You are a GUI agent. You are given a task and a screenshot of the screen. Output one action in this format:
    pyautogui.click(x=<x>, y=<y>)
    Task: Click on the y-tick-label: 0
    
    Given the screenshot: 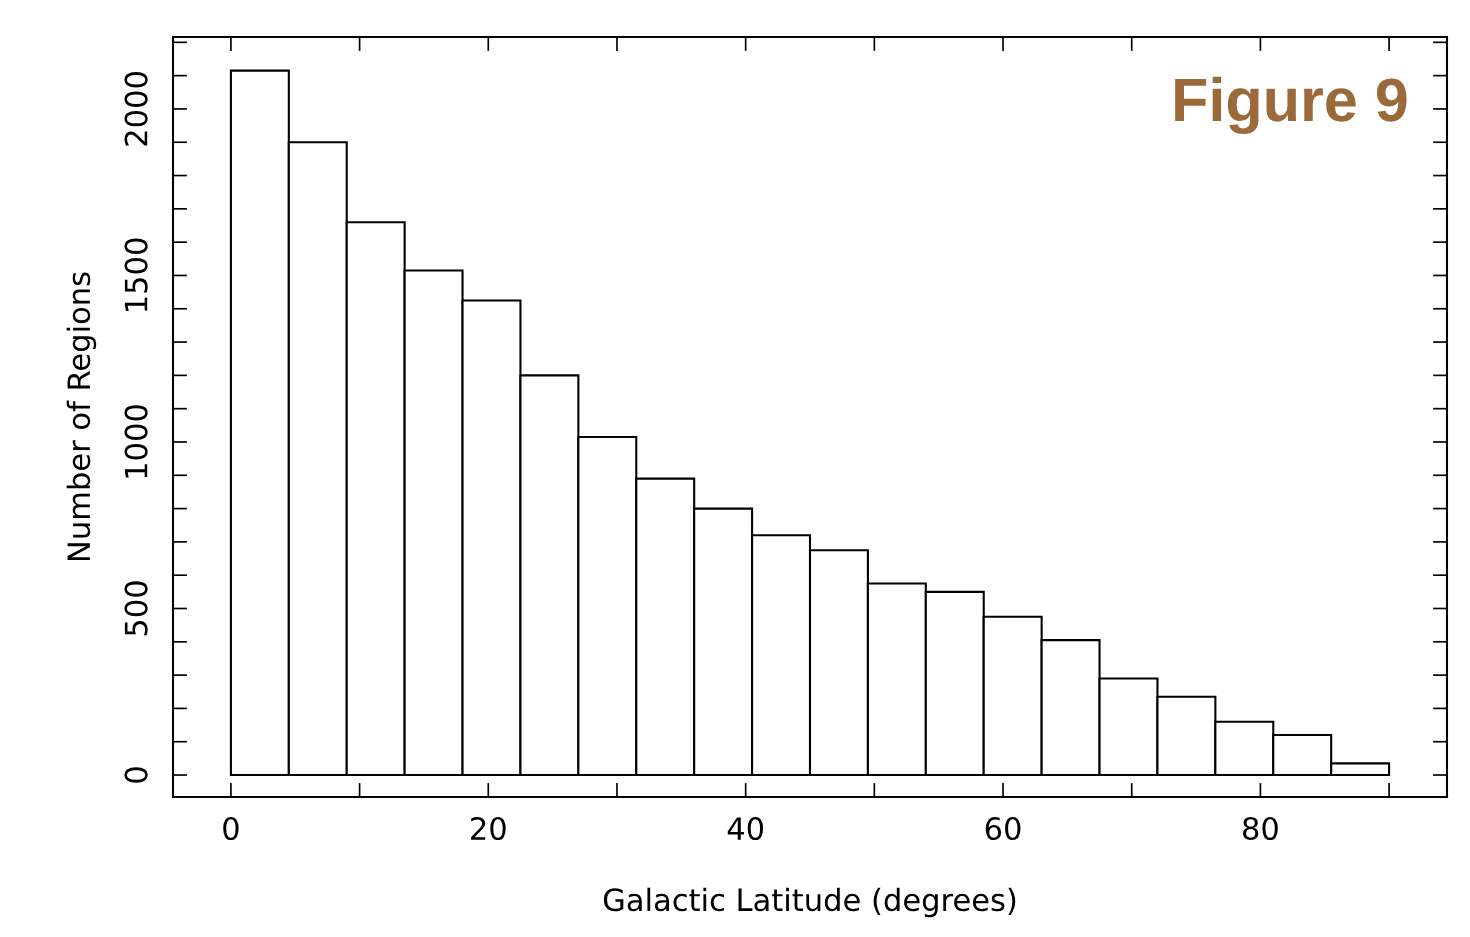 What is the action you would take?
    pyautogui.click(x=136, y=775)
    